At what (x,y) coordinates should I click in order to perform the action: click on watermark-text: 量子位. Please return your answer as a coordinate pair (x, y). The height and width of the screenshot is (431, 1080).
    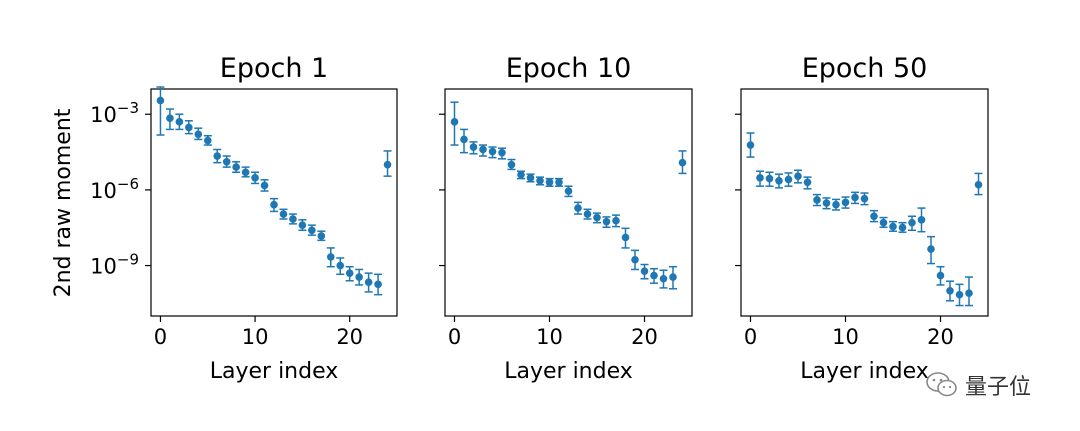
    Looking at the image, I should click on (998, 387).